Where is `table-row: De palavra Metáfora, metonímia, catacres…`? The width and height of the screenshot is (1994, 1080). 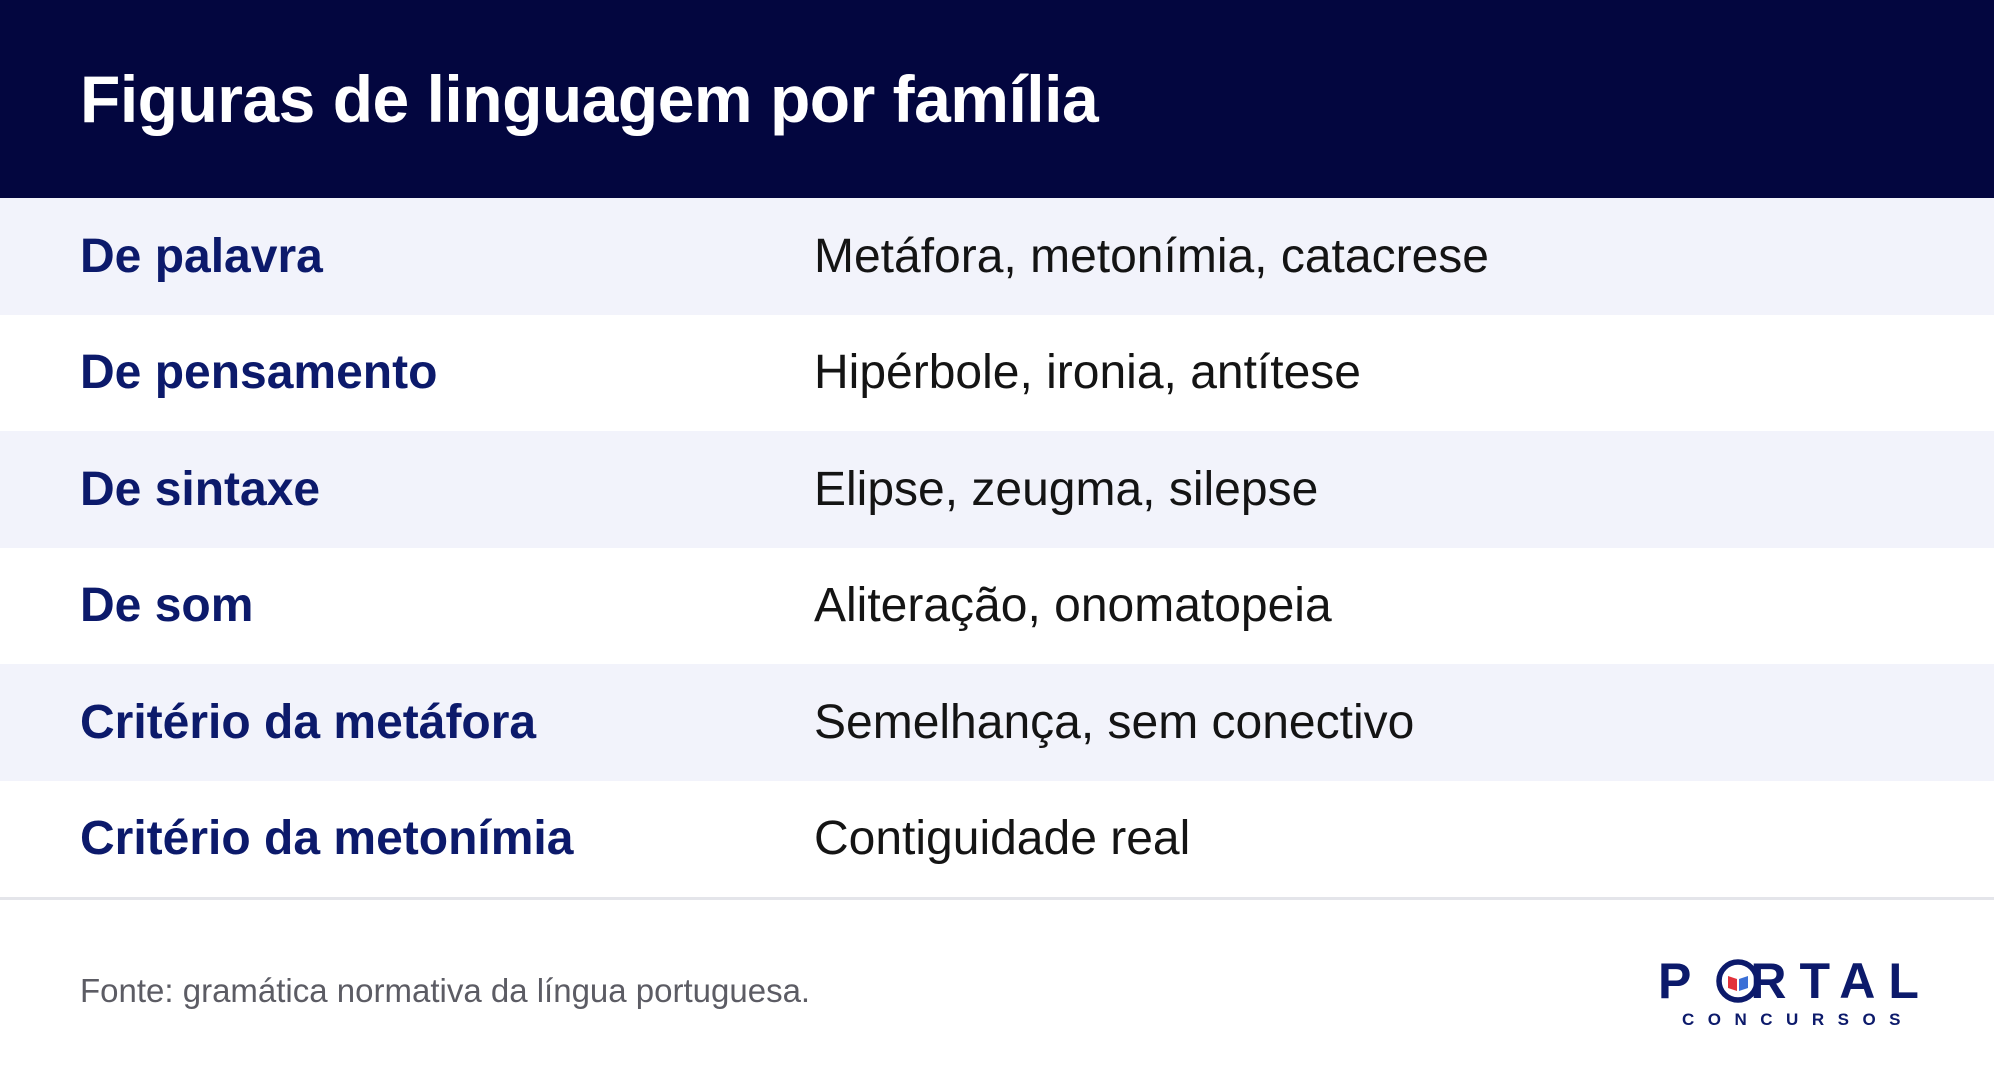 table-row: De palavra Metáfora, metonímia, catacres… is located at coordinates (997, 256).